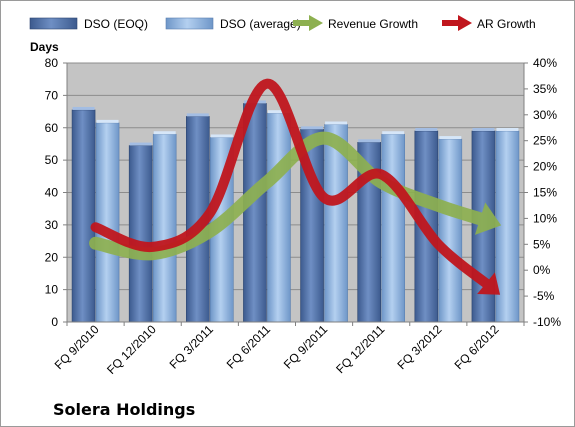  Describe the element at coordinates (44, 47) in the screenshot. I see `y-axis-title: Days` at that location.